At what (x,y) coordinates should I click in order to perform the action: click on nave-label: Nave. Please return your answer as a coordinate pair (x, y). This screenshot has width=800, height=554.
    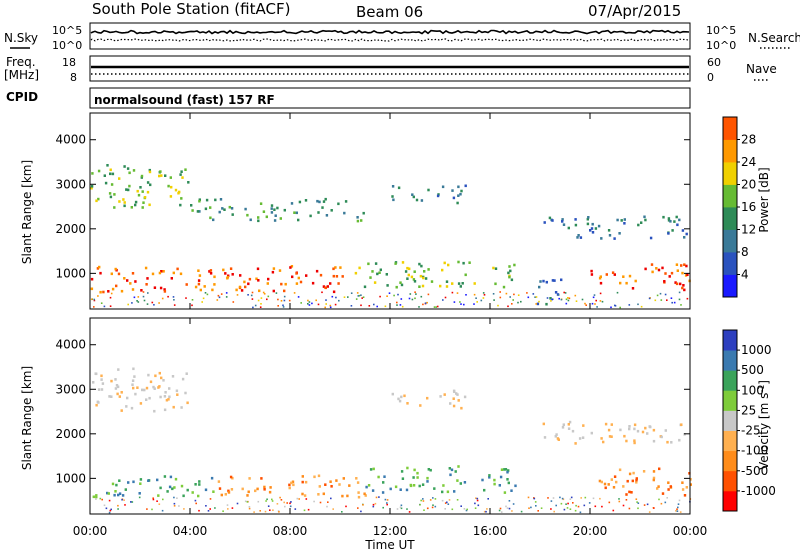
    Looking at the image, I should click on (761, 69).